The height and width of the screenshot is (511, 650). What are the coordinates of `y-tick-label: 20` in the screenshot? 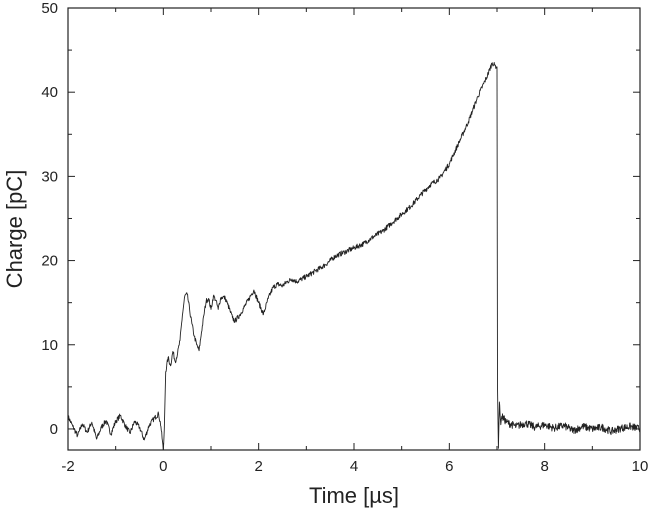 It's located at (49, 261).